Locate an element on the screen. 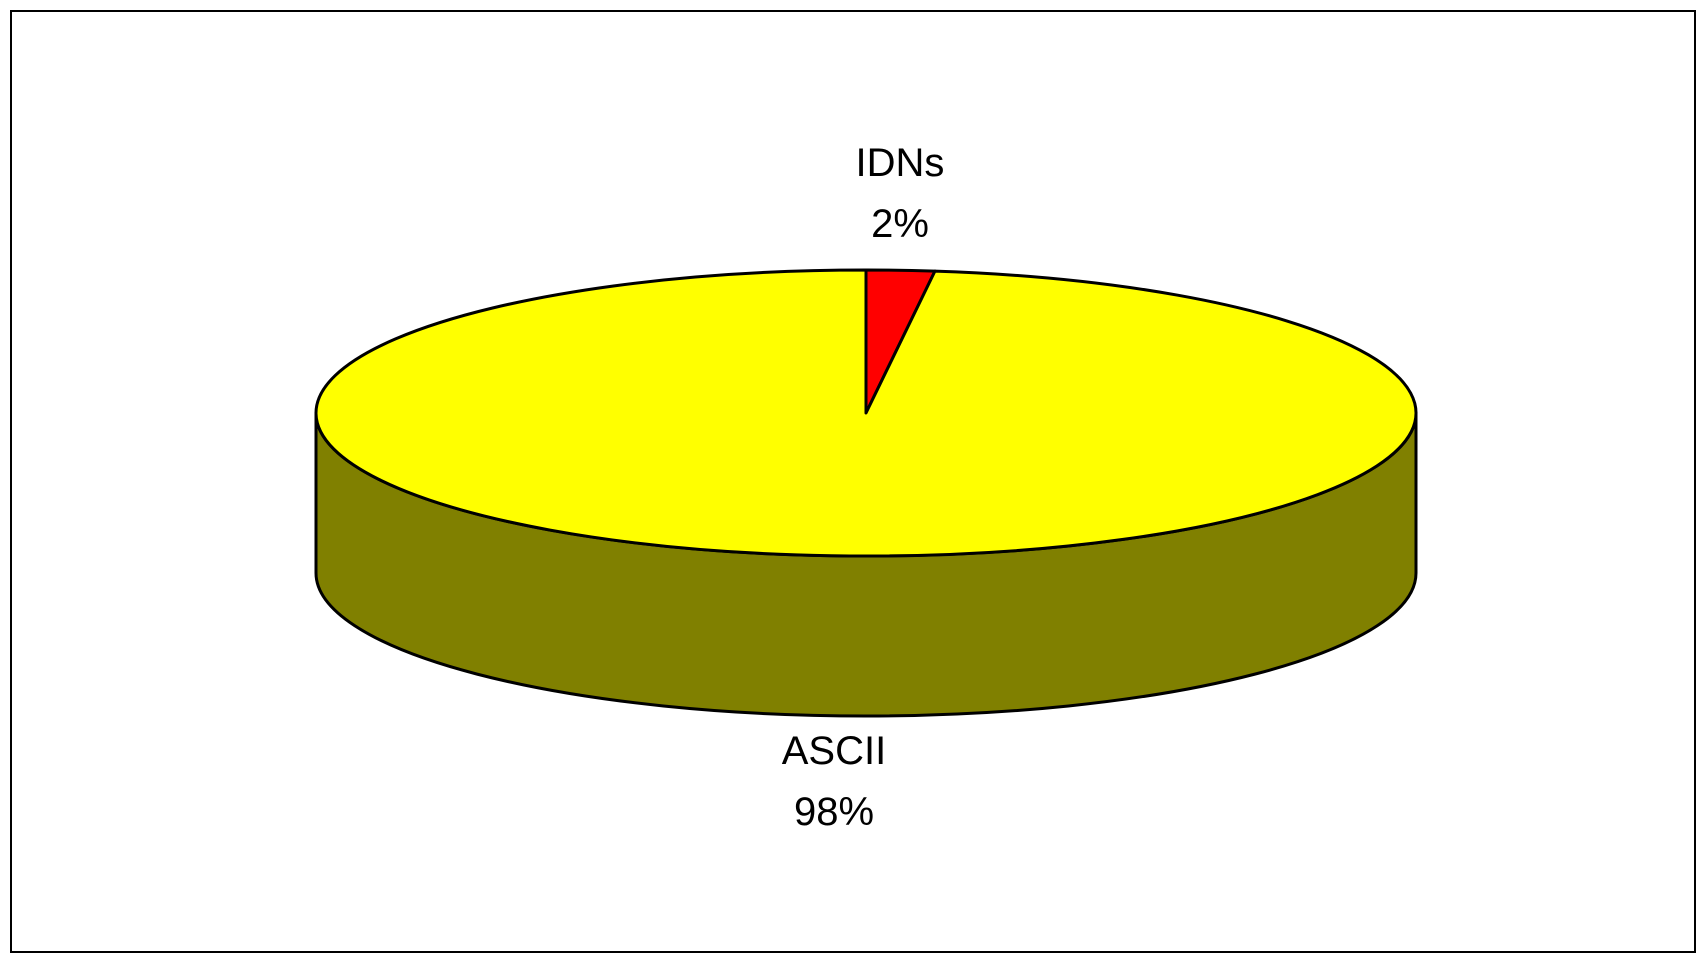  slice-label-idns: IDNs is located at coordinates (900, 163).